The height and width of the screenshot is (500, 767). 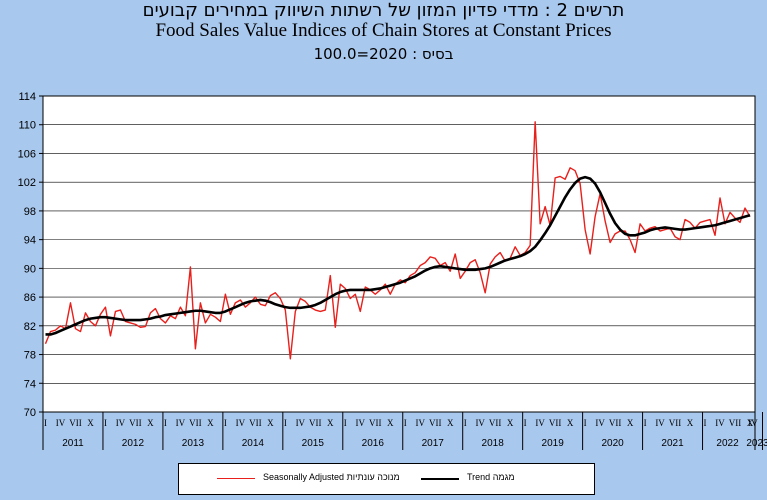 What do you see at coordinates (30, 269) in the screenshot?
I see `y-tick-label: 90` at bounding box center [30, 269].